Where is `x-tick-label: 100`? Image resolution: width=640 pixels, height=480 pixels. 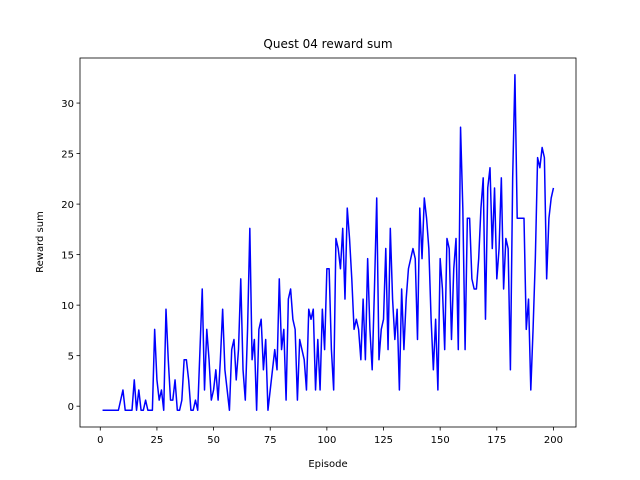 x-tick-label: 100 is located at coordinates (326, 440).